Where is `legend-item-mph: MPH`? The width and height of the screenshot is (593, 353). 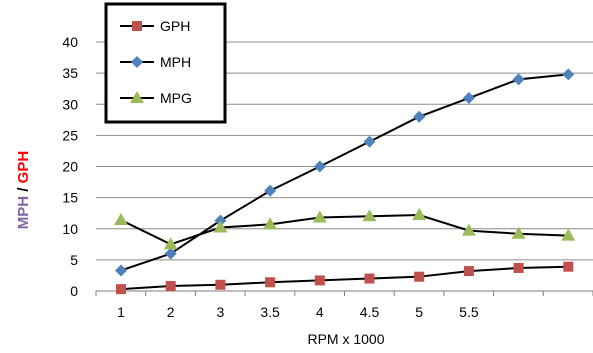
legend-item-mph: MPH is located at coordinates (155, 62).